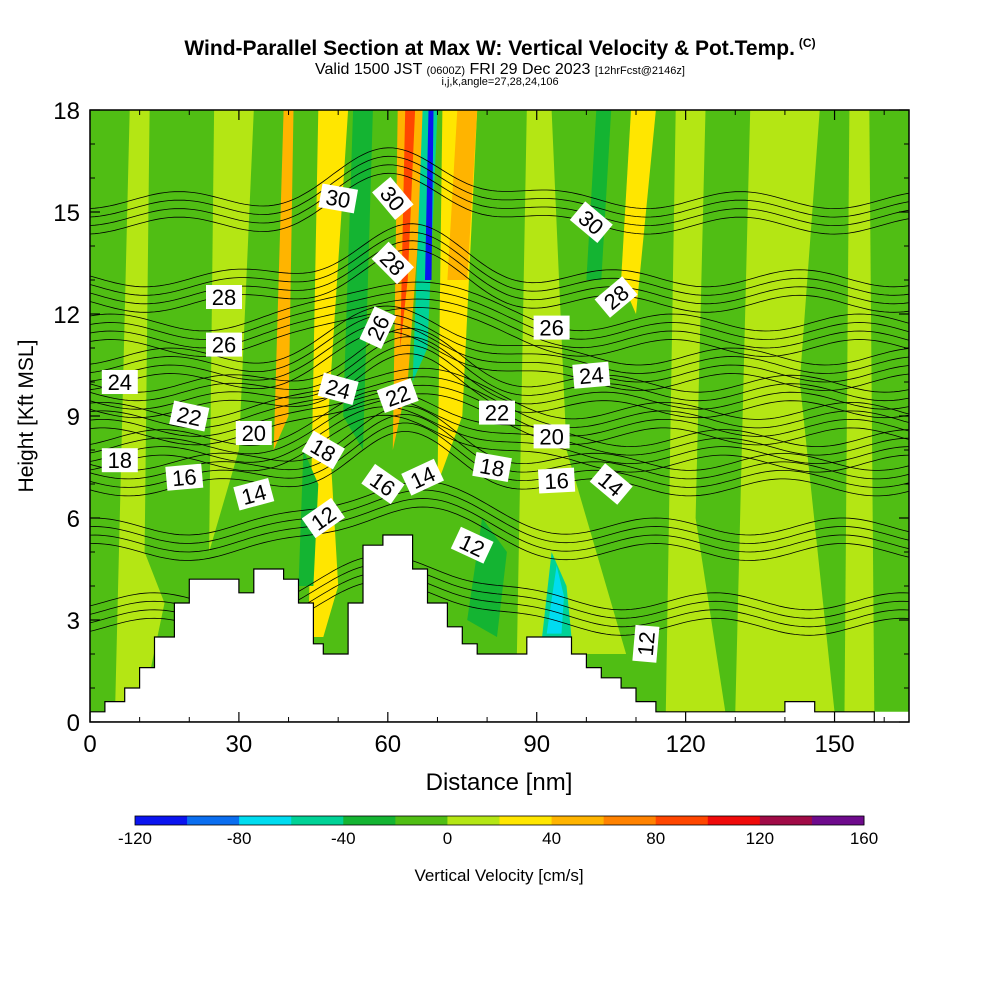 This screenshot has width=1000, height=1000. I want to click on contour-label-22-5: 22, so click(189, 416).